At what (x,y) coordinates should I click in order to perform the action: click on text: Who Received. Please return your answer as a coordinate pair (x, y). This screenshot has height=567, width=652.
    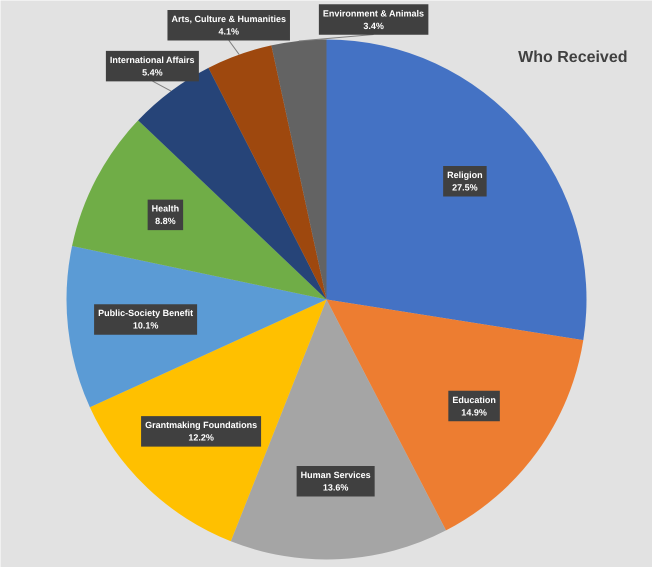
    Looking at the image, I should click on (573, 57).